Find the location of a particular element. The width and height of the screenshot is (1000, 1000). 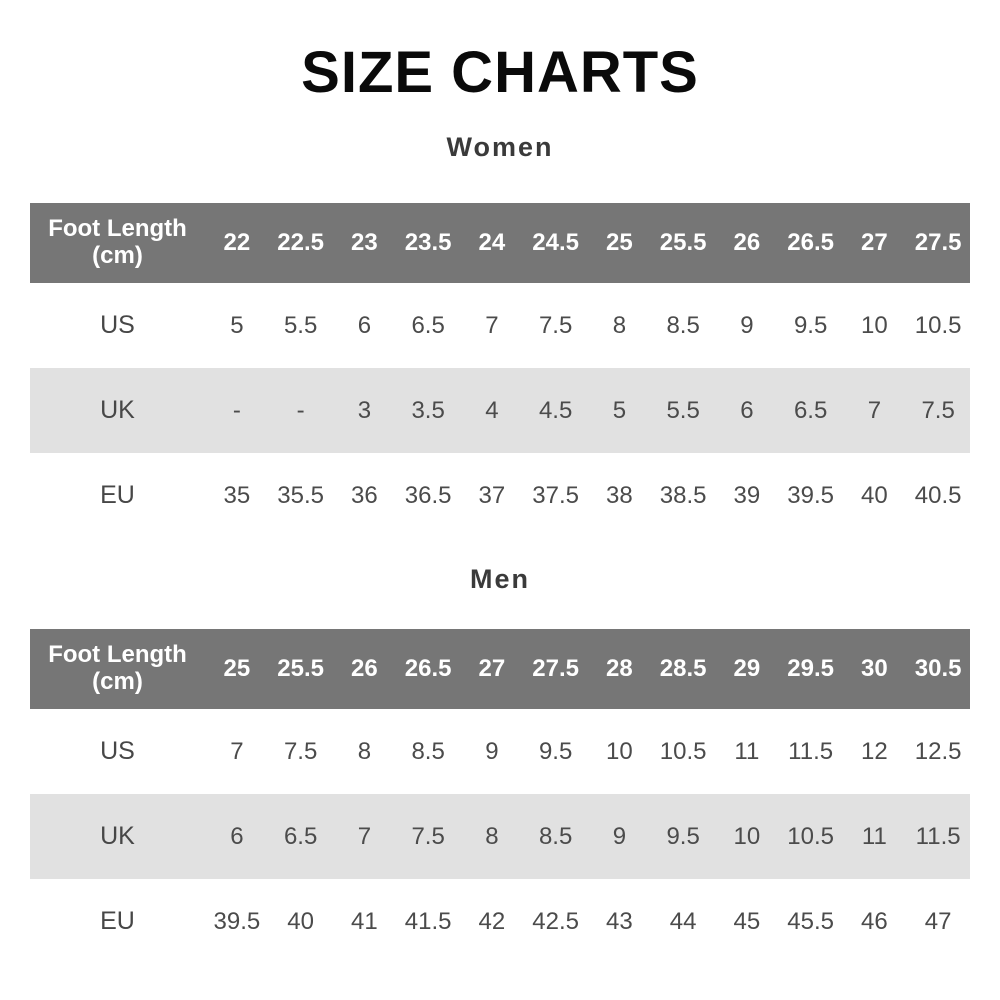

foot-length-value-cell: 28.5 is located at coordinates (683, 668).